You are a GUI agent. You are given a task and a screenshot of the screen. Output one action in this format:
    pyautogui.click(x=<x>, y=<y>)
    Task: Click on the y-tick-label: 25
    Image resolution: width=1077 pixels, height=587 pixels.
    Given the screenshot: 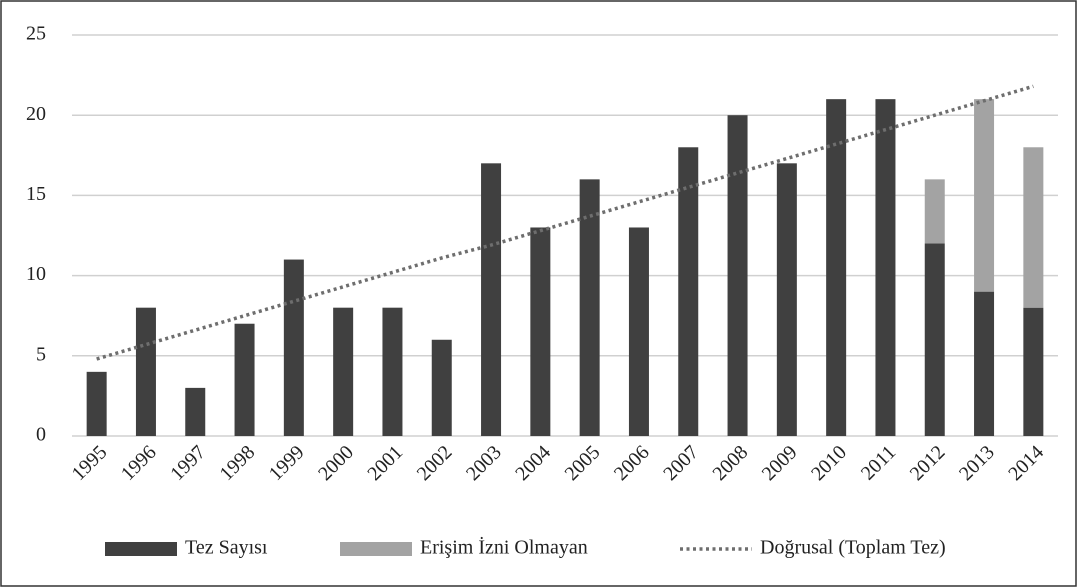 What is the action you would take?
    pyautogui.click(x=36, y=34)
    